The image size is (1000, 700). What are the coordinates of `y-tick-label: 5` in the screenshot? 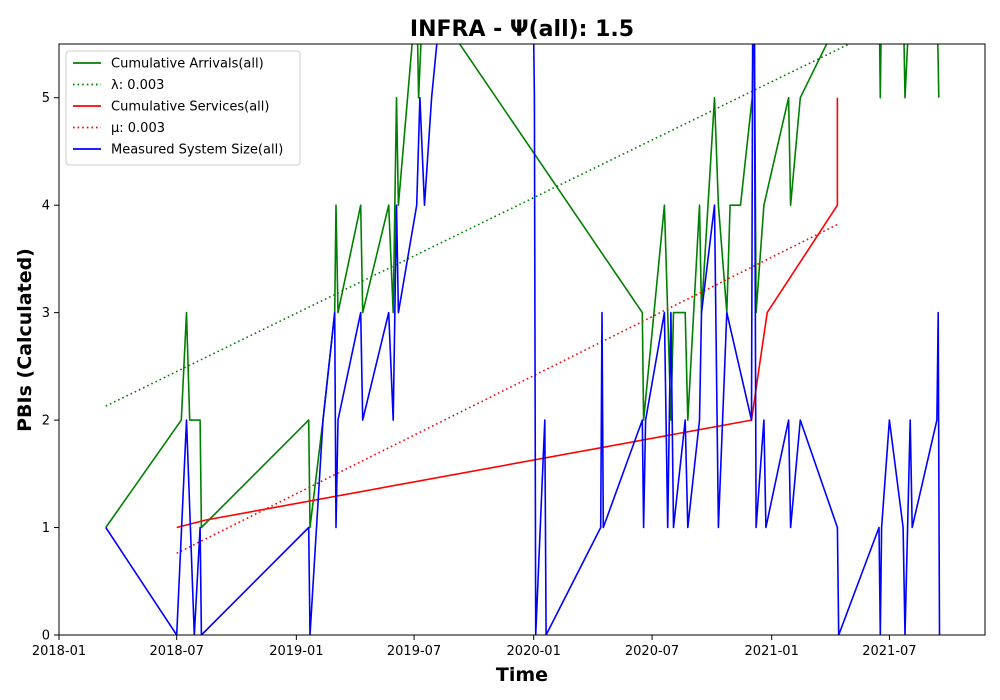 It's located at (46, 98).